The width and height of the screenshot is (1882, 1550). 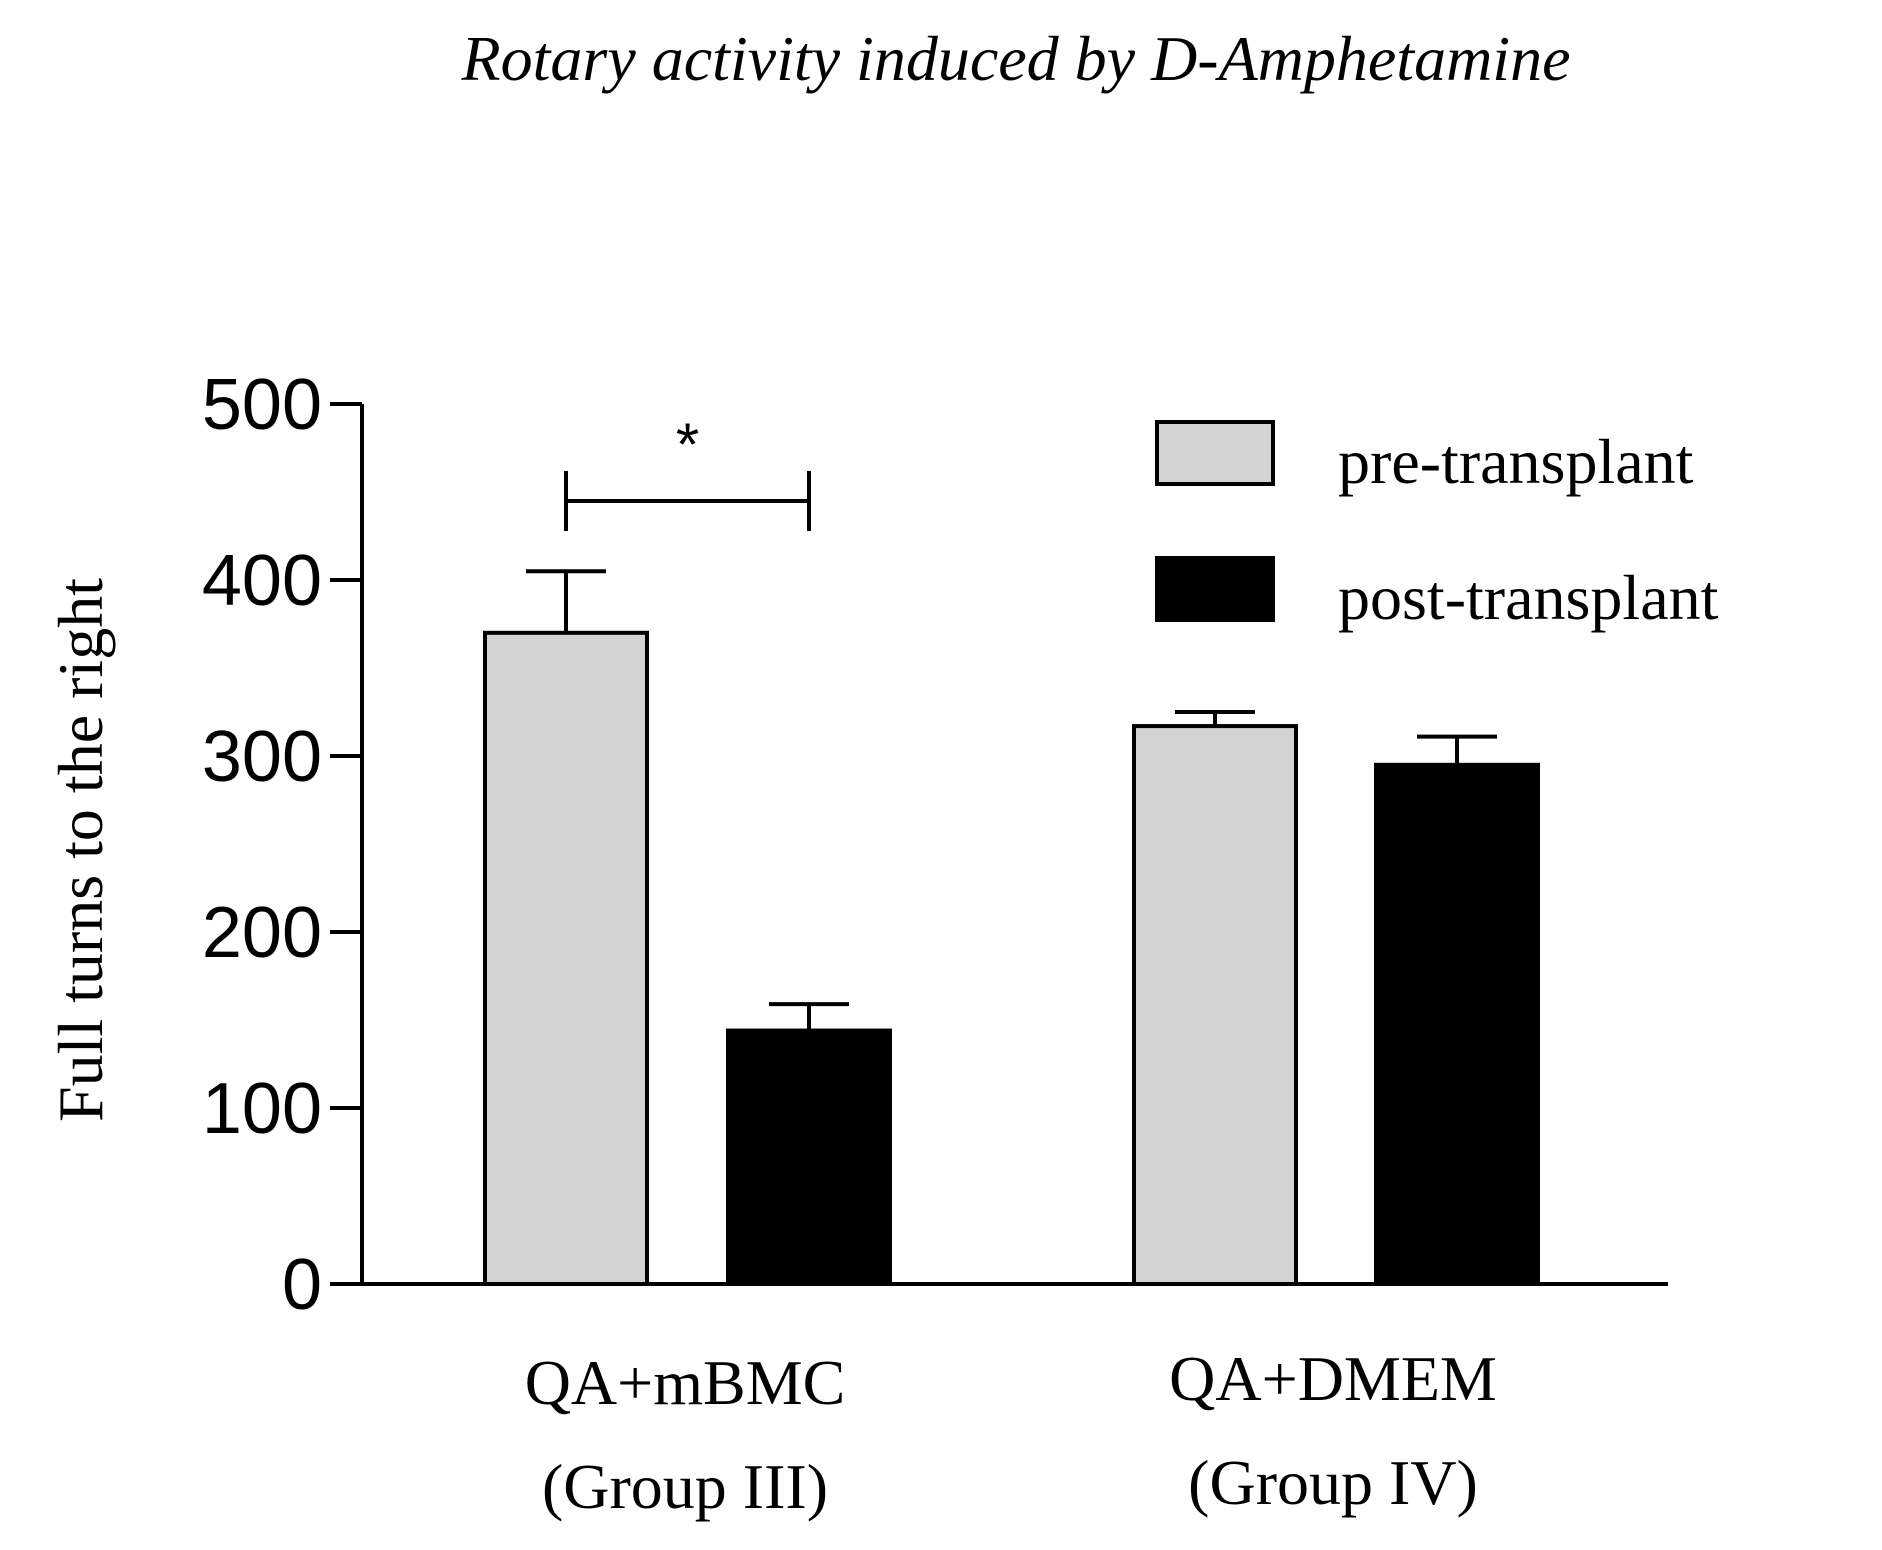 I want to click on significance-asterisk: *, so click(x=687, y=444).